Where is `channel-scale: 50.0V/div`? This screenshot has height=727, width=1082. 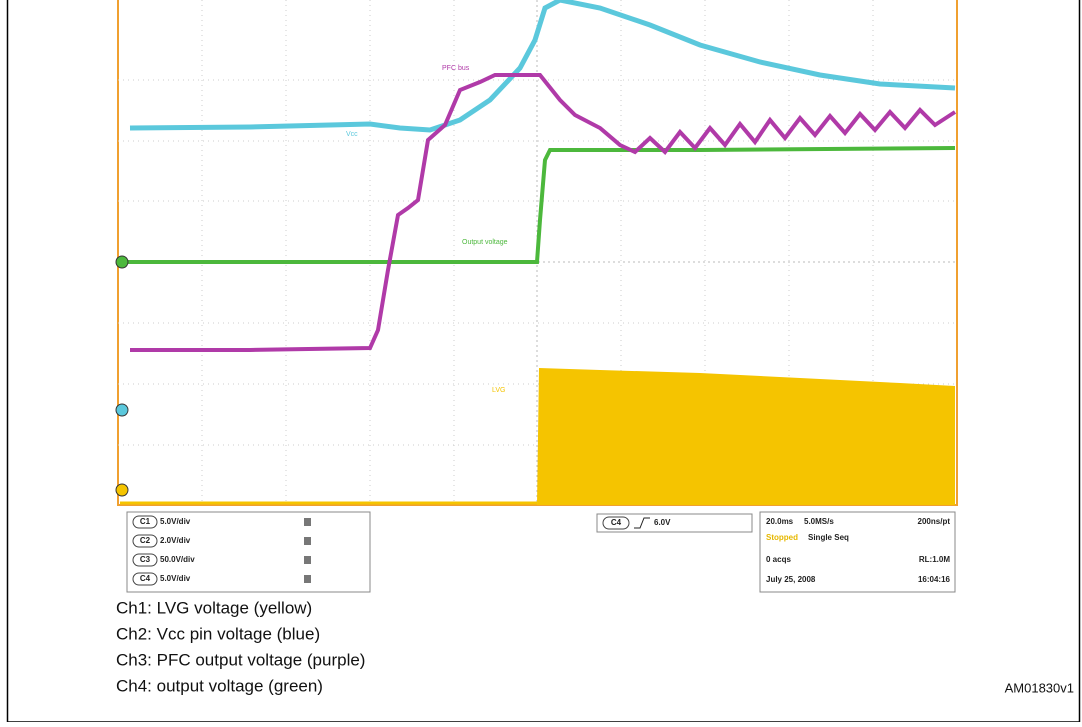
channel-scale: 50.0V/div is located at coordinates (177, 559).